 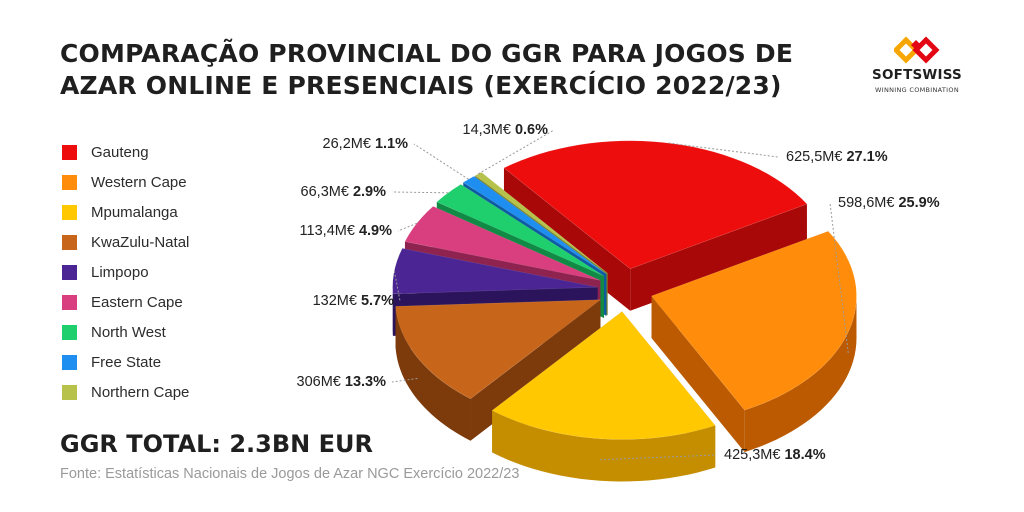 I want to click on slice-label: 598,6M€ 25.9%, so click(x=889, y=203).